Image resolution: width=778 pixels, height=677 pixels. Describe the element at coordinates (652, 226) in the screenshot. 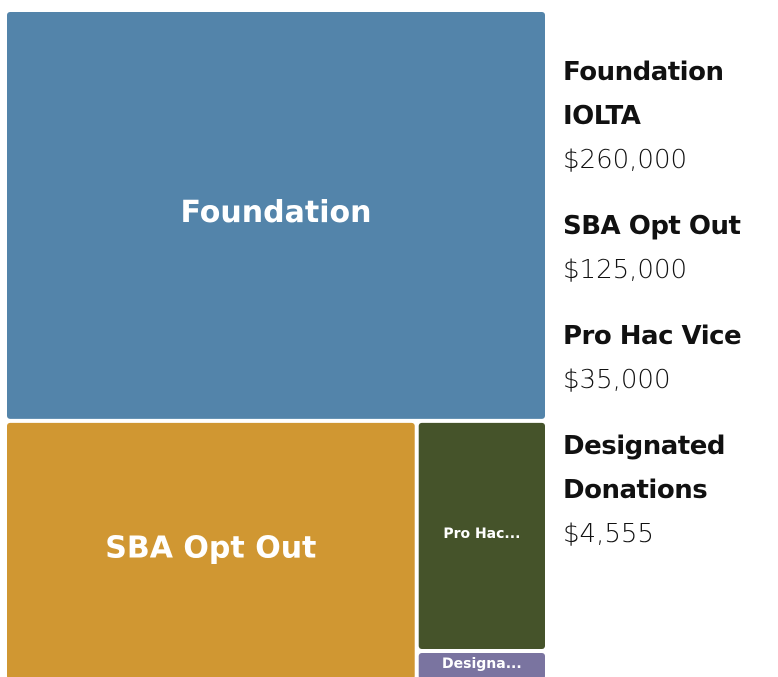

I see `legend-name: SBA Opt Out` at that location.